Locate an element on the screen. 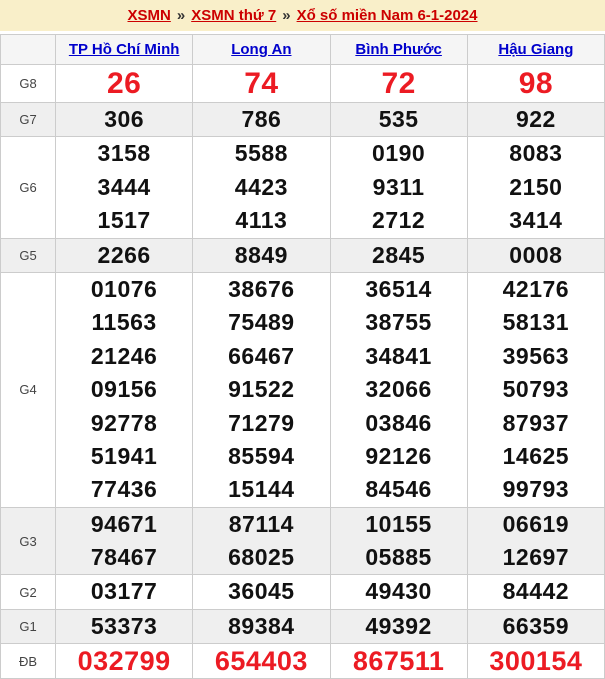  result-cell: 5588 4423 4113 is located at coordinates (261, 187).